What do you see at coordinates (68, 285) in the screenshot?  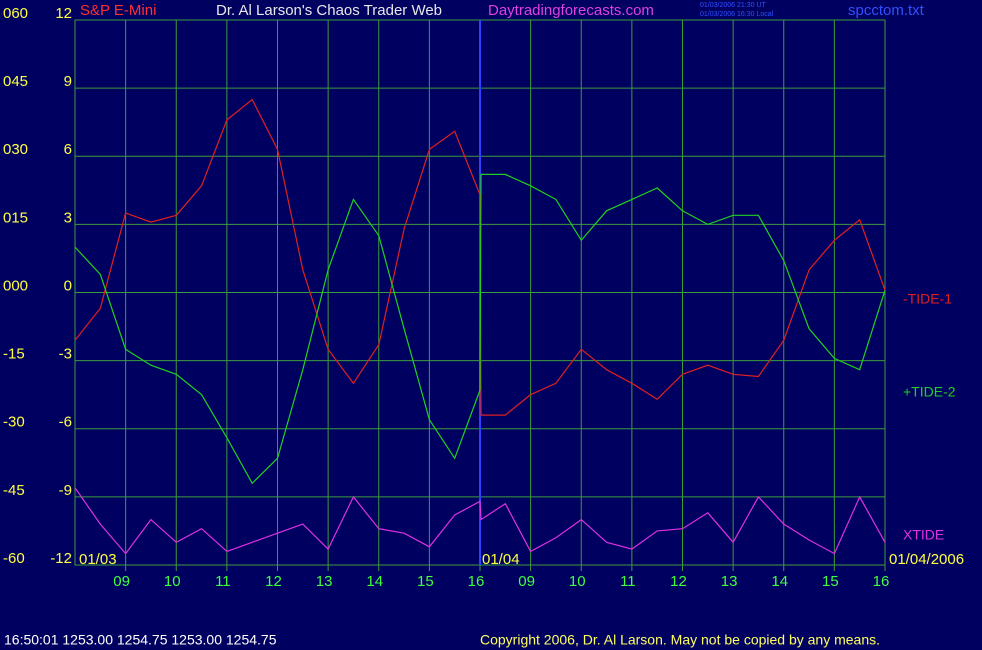 I see `y-tick-label: 0` at bounding box center [68, 285].